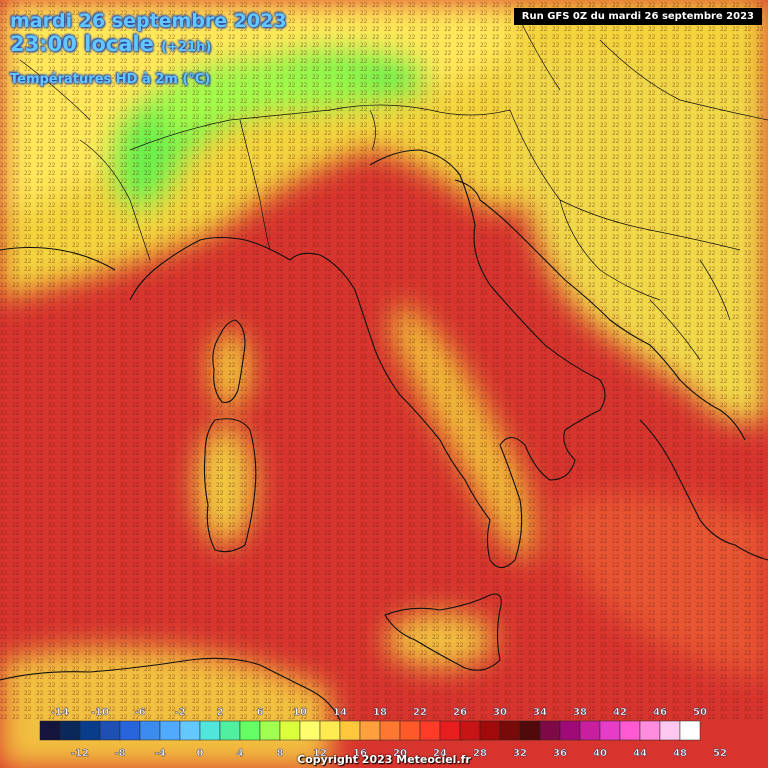 This screenshot has width=768, height=768. What do you see at coordinates (384, 759) in the screenshot?
I see `copyright: Copyright 2023 Meteociel.fr` at bounding box center [384, 759].